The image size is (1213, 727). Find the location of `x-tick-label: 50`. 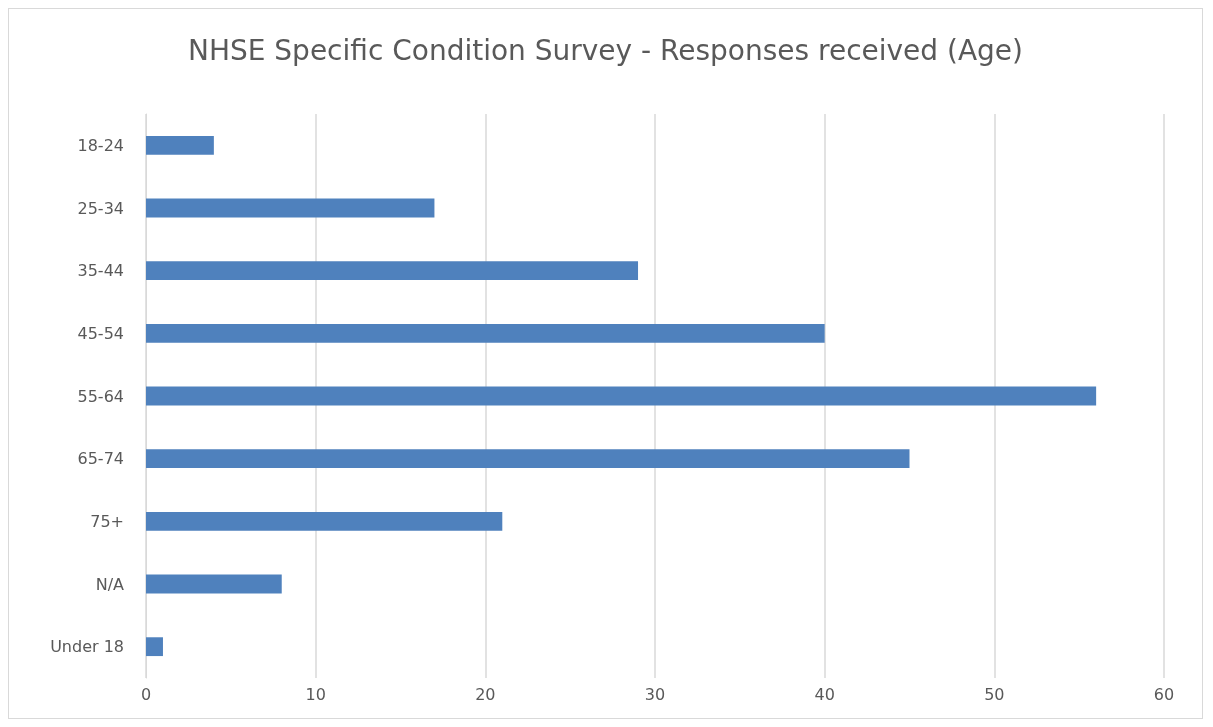

x-tick-label: 50 is located at coordinates (994, 694).